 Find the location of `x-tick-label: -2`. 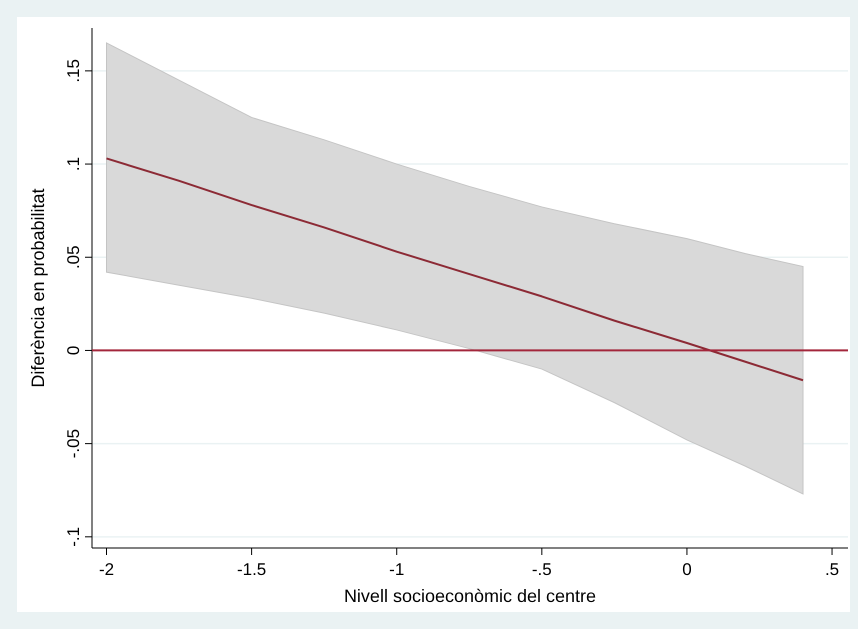

x-tick-label: -2 is located at coordinates (106, 569).